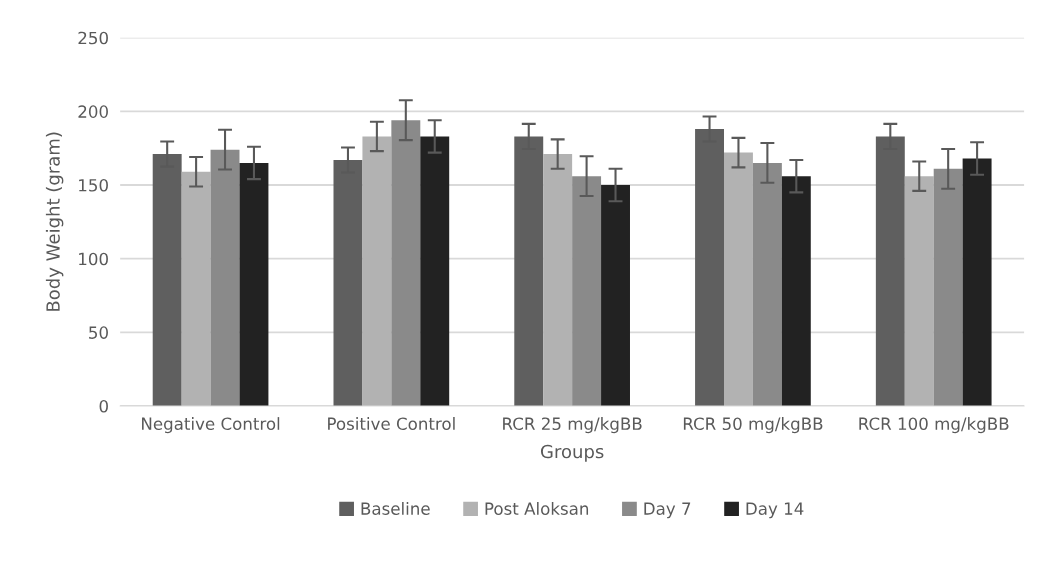  I want to click on legend-label: Day 14, so click(775, 510).